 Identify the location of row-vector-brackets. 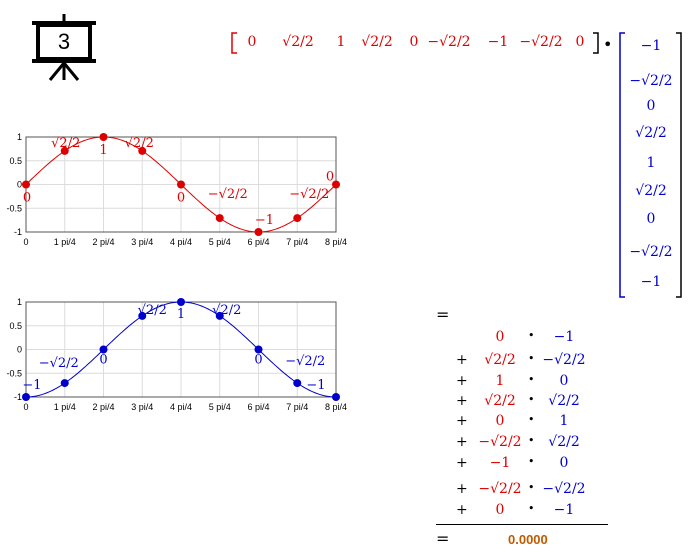
(415, 43).